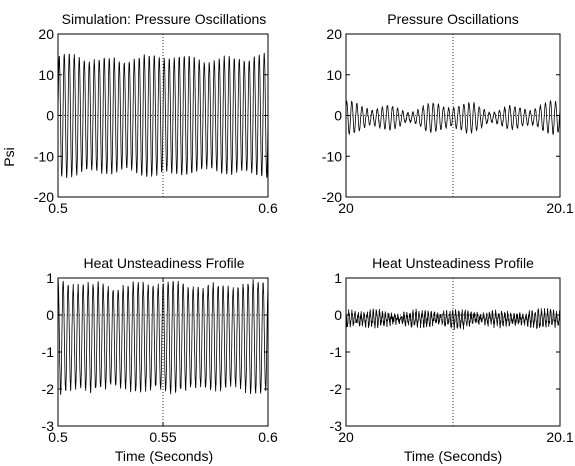 Image resolution: width=575 pixels, height=466 pixels. What do you see at coordinates (163, 263) in the screenshot?
I see `chart-title: Heat Unsteadiness Frofile` at bounding box center [163, 263].